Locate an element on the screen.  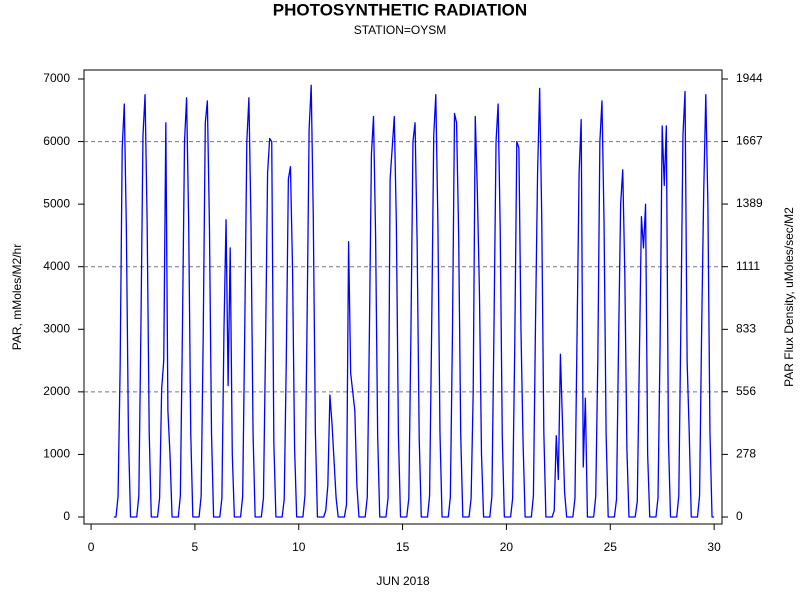
y-tick-label: 4000 is located at coordinates (56, 266).